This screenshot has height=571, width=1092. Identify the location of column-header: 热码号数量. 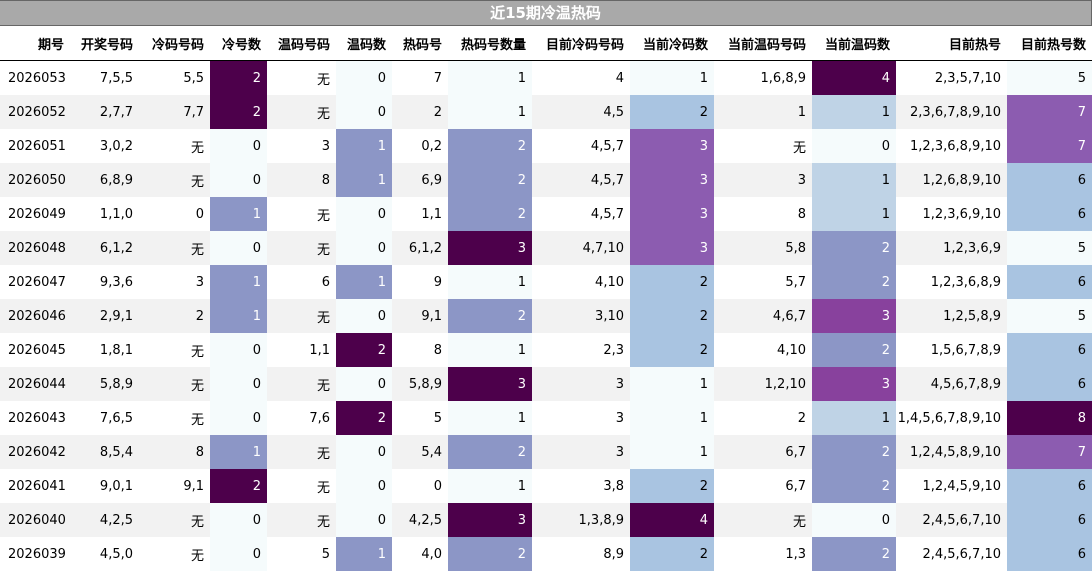
(490, 43).